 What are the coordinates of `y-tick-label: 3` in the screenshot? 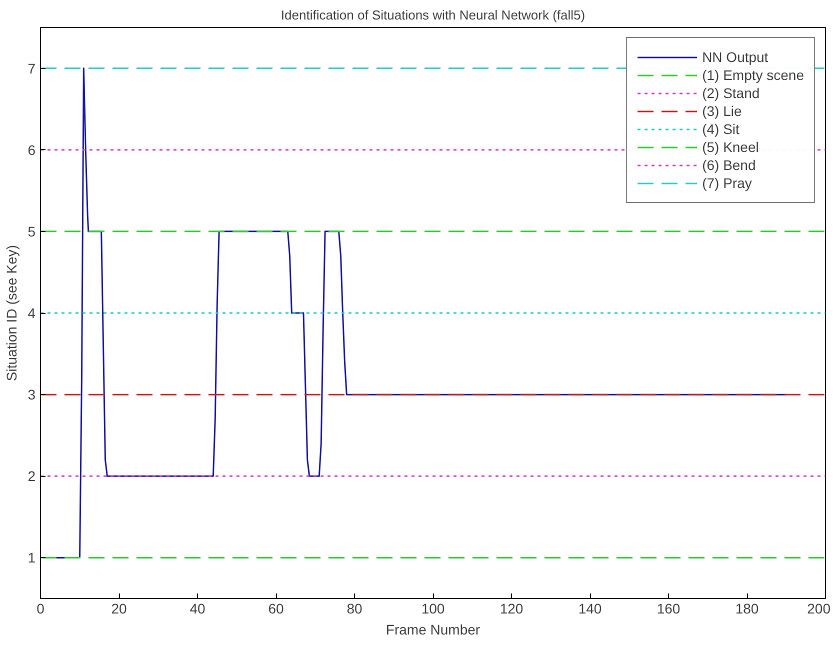 It's located at (32, 394).